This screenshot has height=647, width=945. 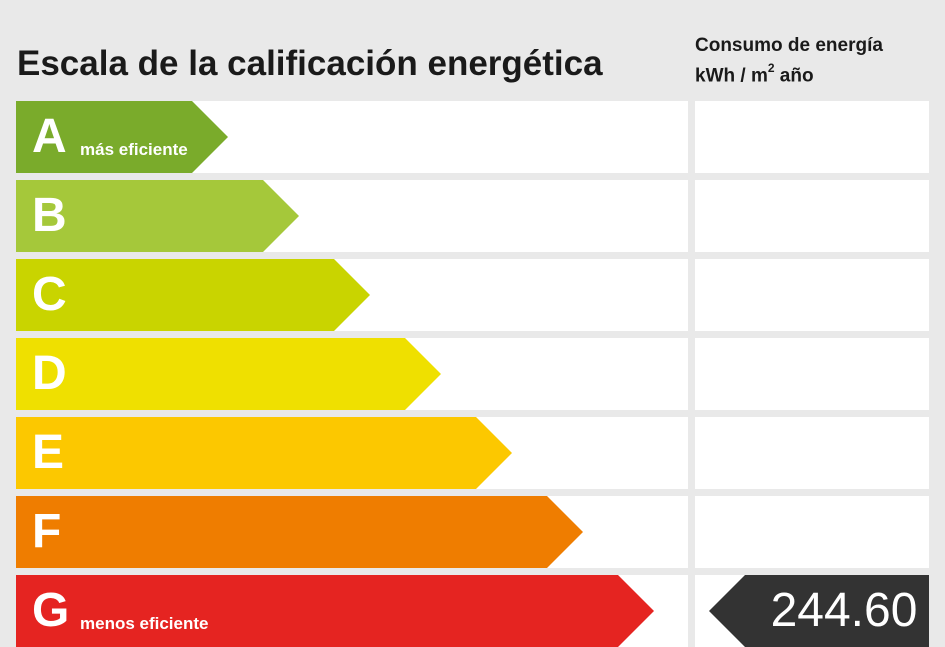 What do you see at coordinates (264, 453) in the screenshot?
I see `rating-arrow-e: E` at bounding box center [264, 453].